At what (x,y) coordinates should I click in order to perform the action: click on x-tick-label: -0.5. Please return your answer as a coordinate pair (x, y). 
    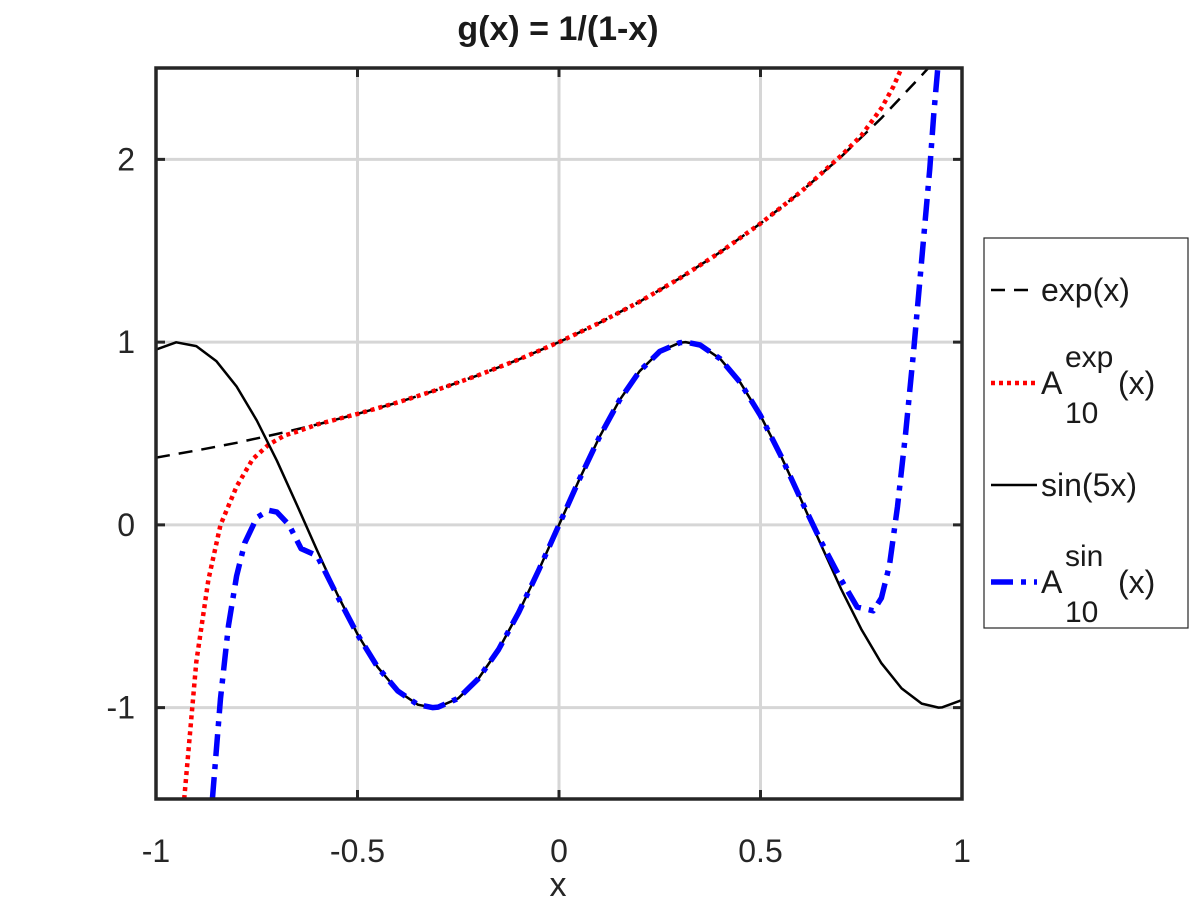
    Looking at the image, I should click on (357, 851).